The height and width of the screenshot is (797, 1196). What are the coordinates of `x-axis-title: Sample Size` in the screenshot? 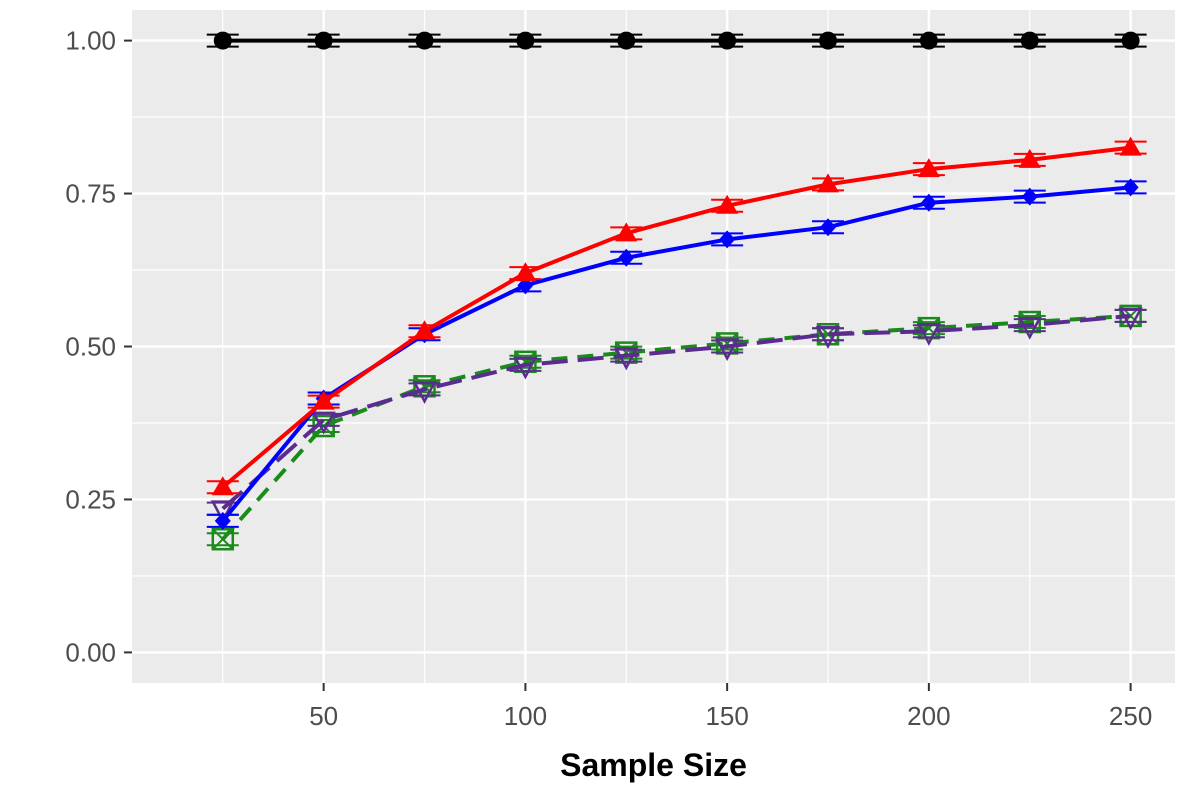 It's located at (653, 765).